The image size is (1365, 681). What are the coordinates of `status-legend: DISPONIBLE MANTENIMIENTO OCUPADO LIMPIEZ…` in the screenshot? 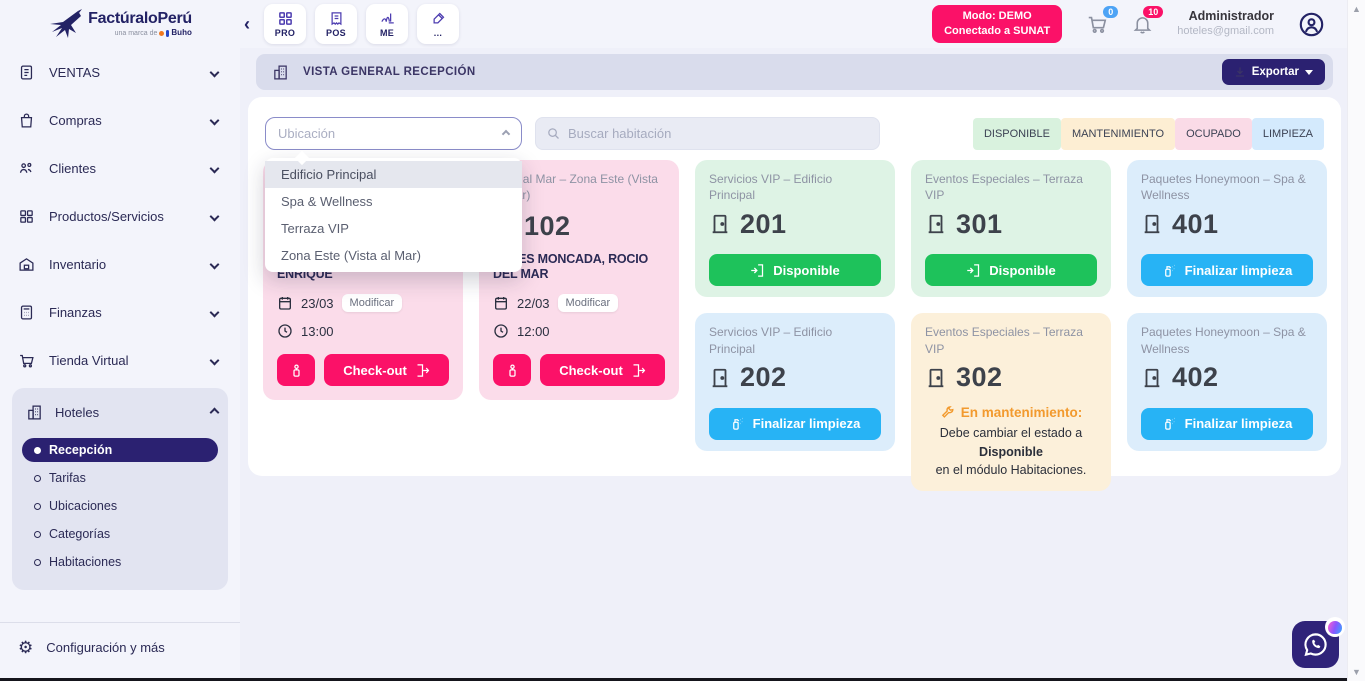 It's located at (1148, 133).